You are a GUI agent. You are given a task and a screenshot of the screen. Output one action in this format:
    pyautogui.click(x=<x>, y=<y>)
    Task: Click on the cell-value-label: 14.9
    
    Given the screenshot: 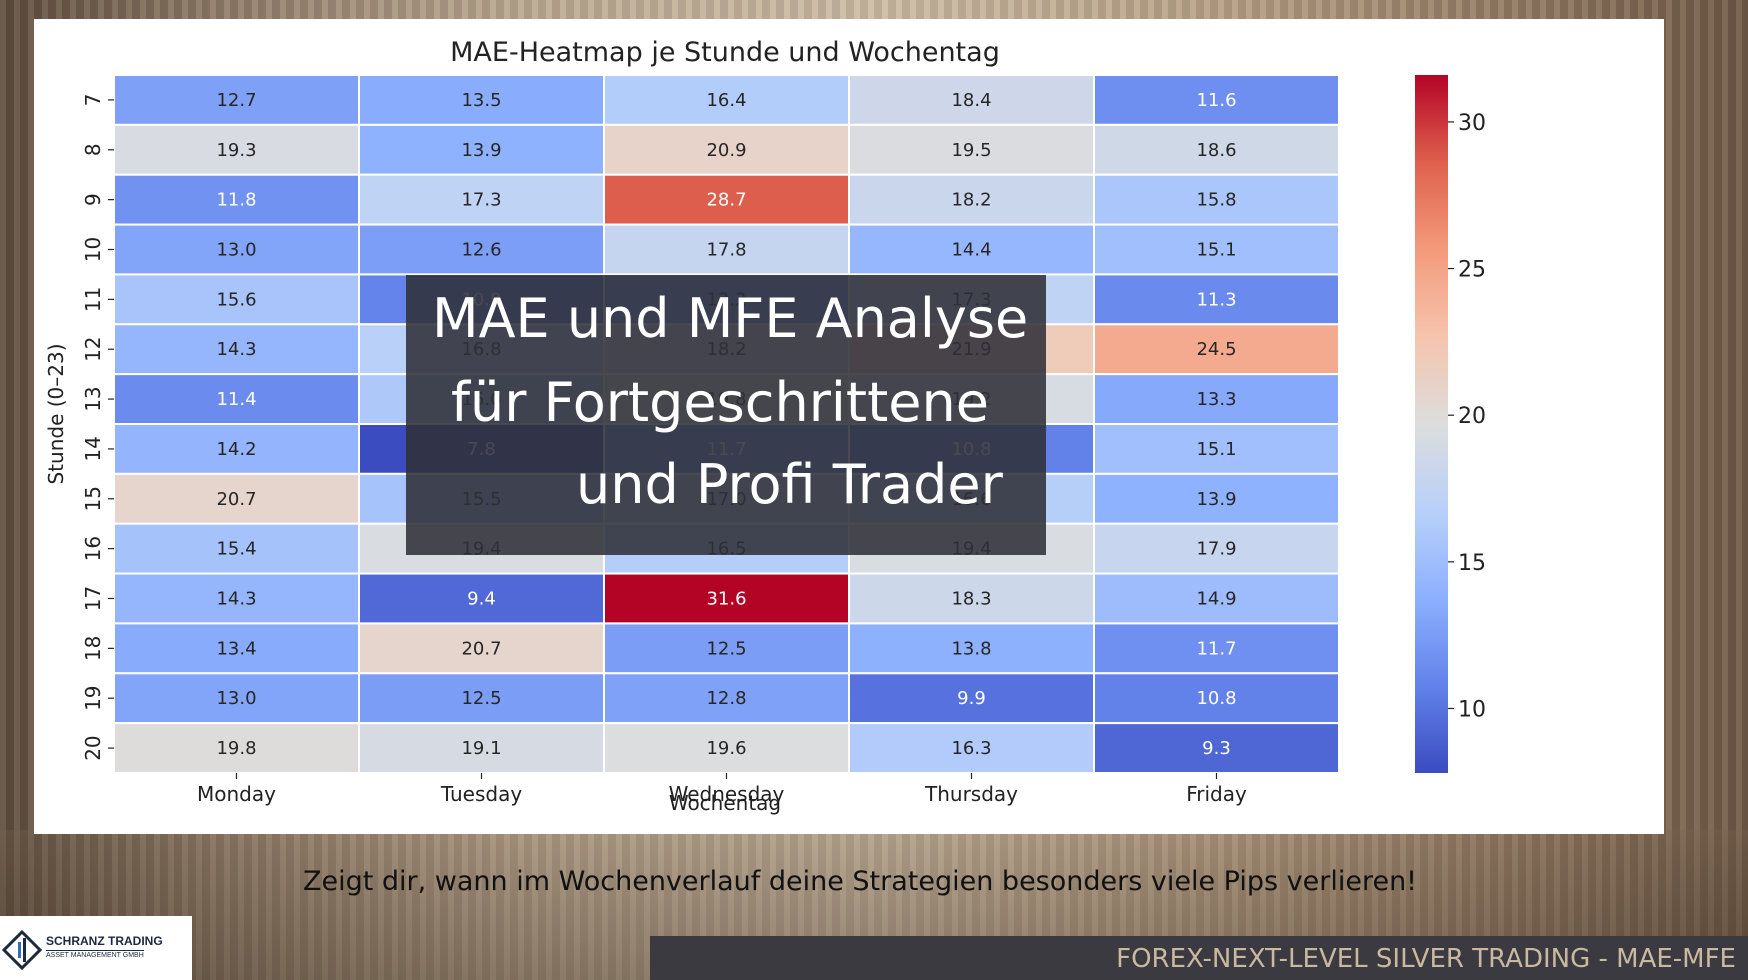 What is the action you would take?
    pyautogui.click(x=1216, y=599)
    